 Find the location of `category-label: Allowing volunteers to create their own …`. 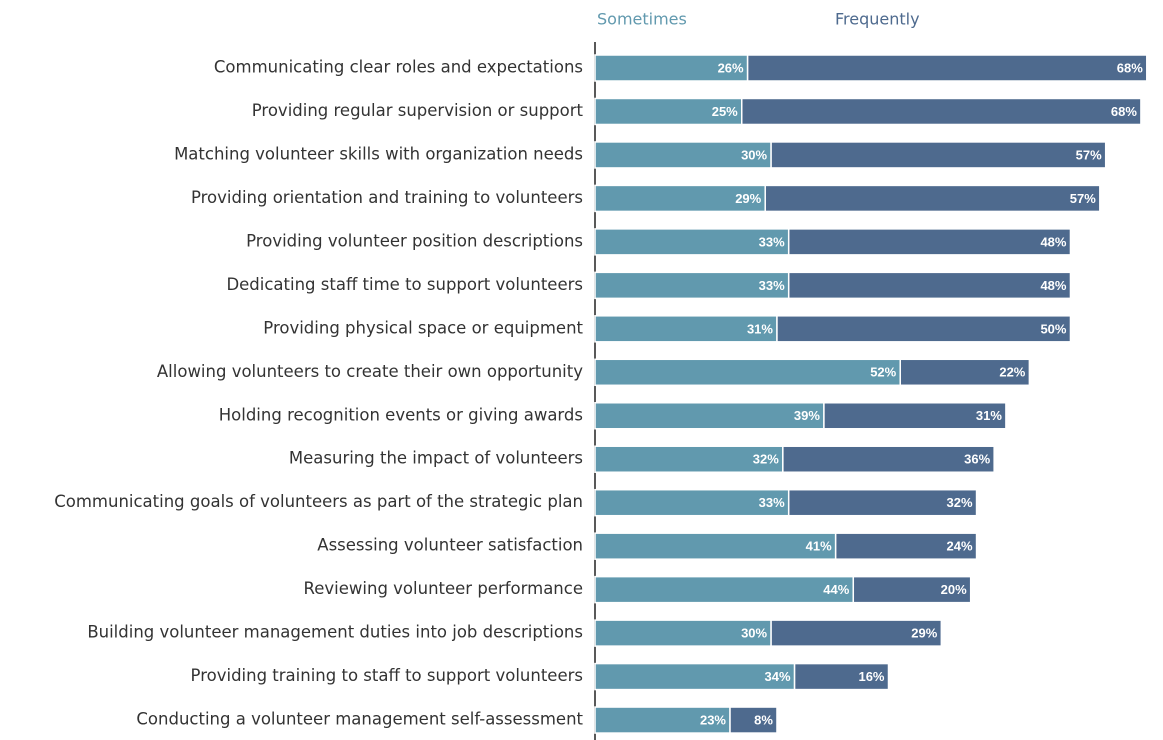

category-label: Allowing volunteers to create their own … is located at coordinates (370, 371).